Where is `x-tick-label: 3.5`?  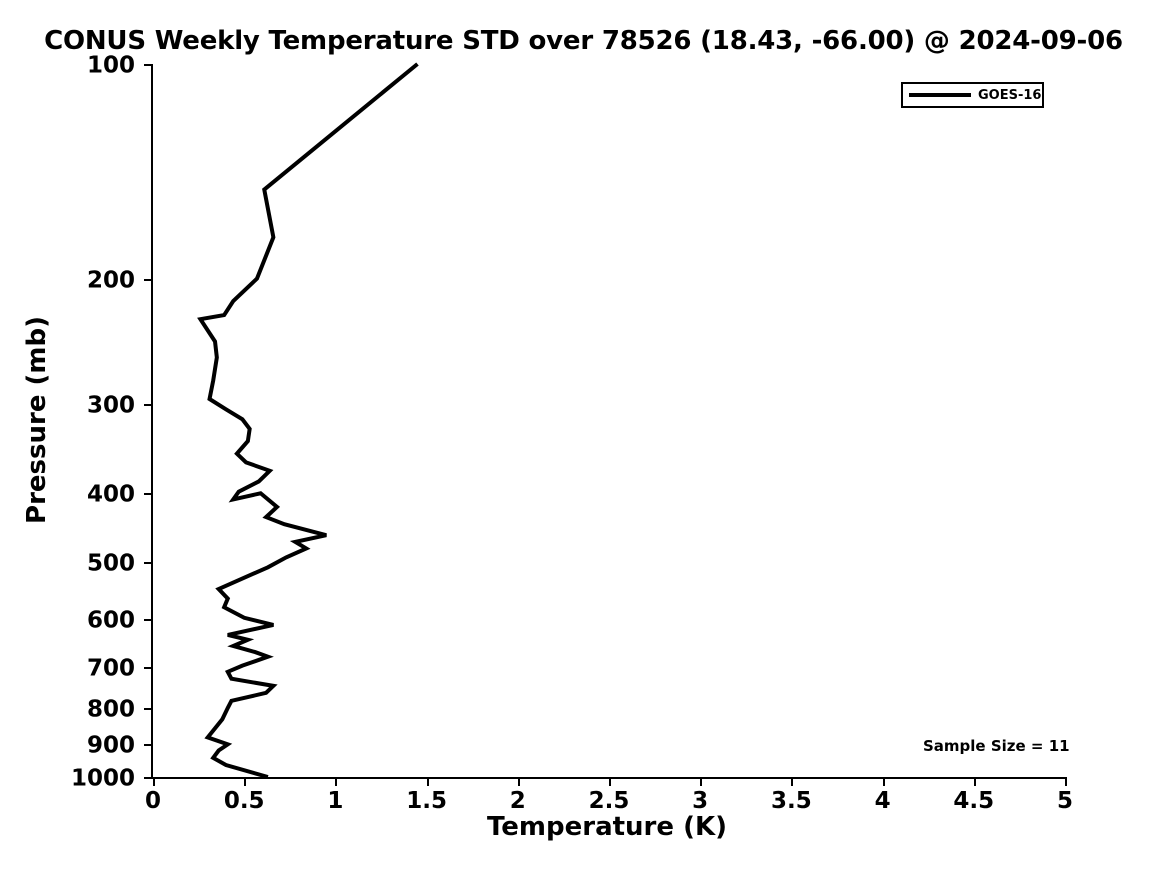 x-tick-label: 3.5 is located at coordinates (791, 801).